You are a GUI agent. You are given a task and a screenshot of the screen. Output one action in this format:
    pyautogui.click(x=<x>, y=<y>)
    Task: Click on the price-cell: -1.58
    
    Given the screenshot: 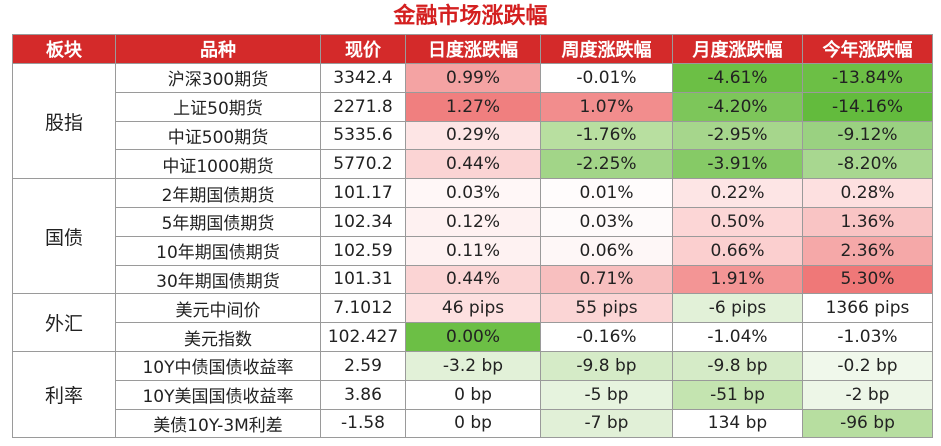 What is the action you would take?
    pyautogui.click(x=363, y=423)
    